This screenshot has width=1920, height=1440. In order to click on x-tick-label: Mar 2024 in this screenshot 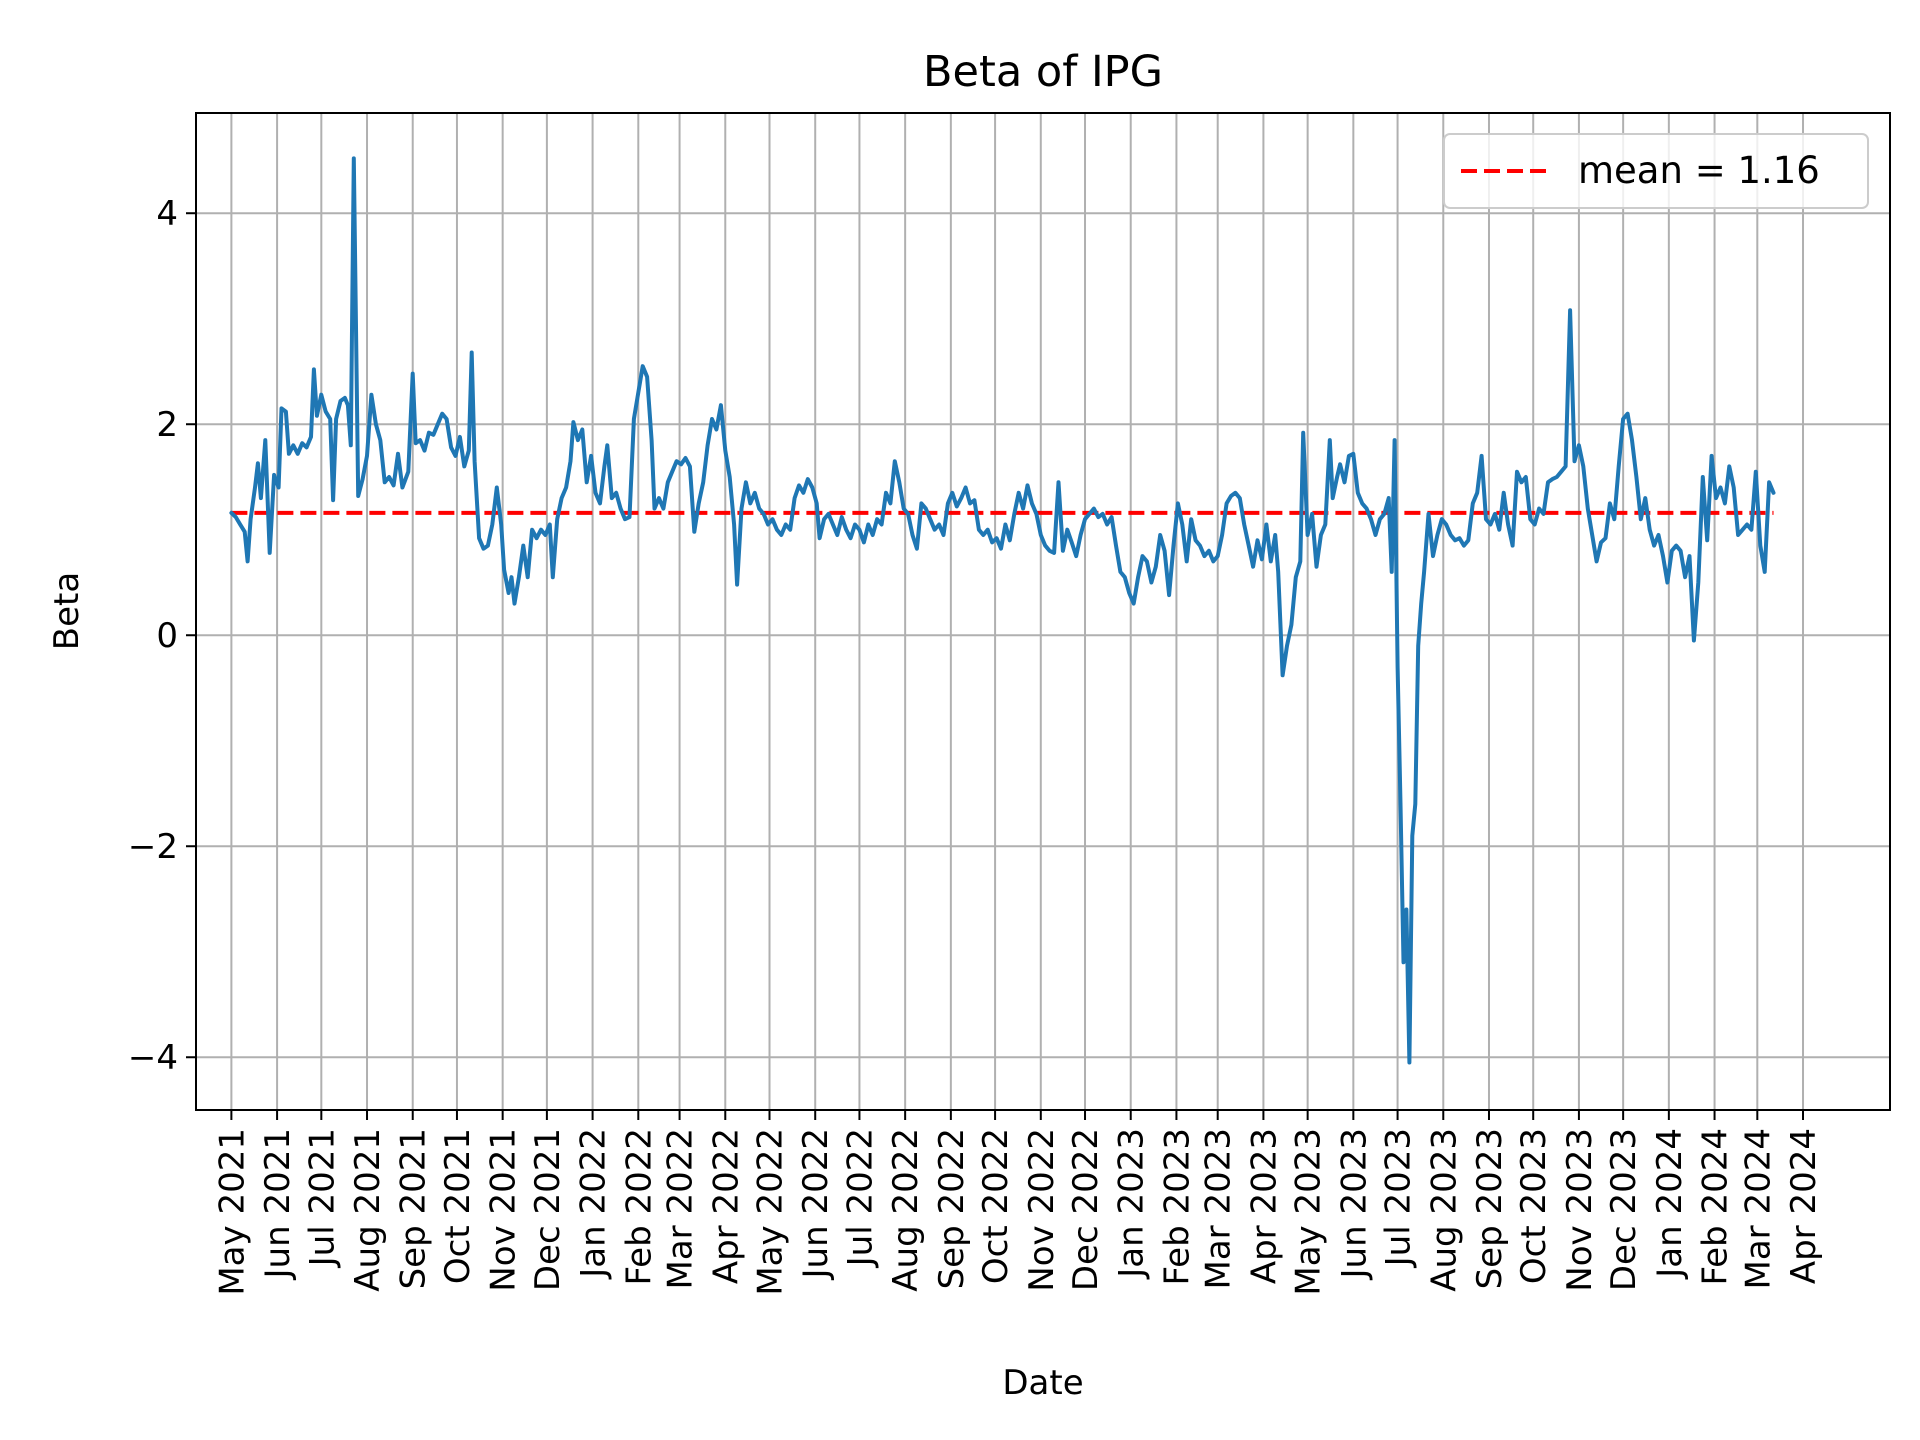, I will do `click(1758, 1208)`.